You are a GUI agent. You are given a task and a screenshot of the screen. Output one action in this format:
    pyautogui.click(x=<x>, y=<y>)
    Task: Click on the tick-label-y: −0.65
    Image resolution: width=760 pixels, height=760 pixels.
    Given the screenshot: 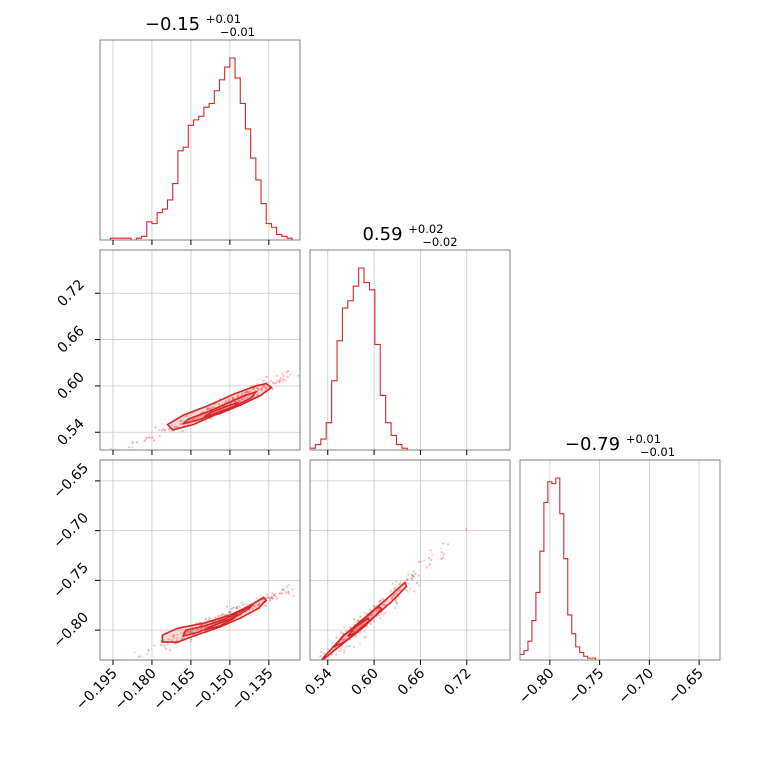 What is the action you would take?
    pyautogui.click(x=71, y=481)
    